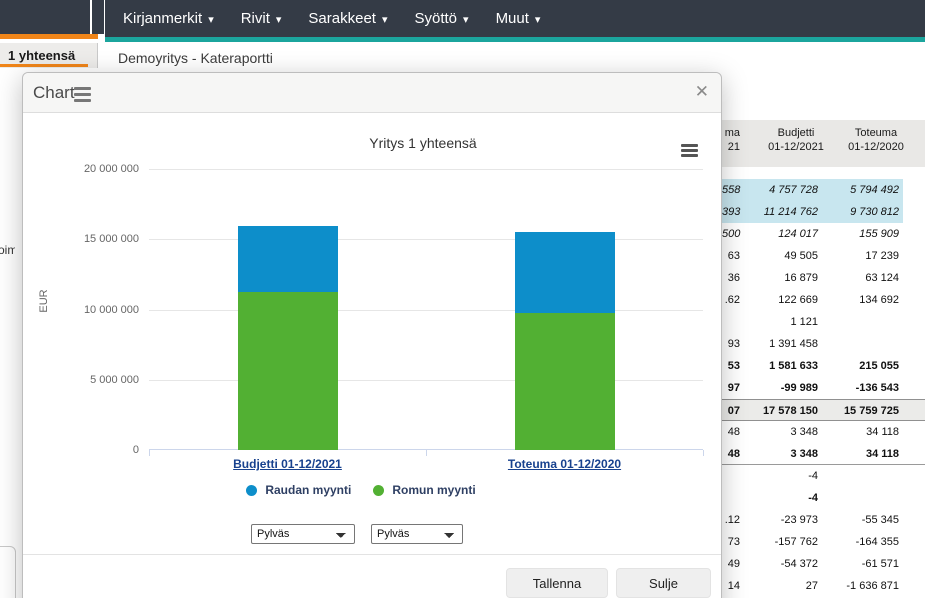 This screenshot has width=925, height=598. What do you see at coordinates (793, 190) in the screenshot?
I see `table-cell: 4 757 728` at bounding box center [793, 190].